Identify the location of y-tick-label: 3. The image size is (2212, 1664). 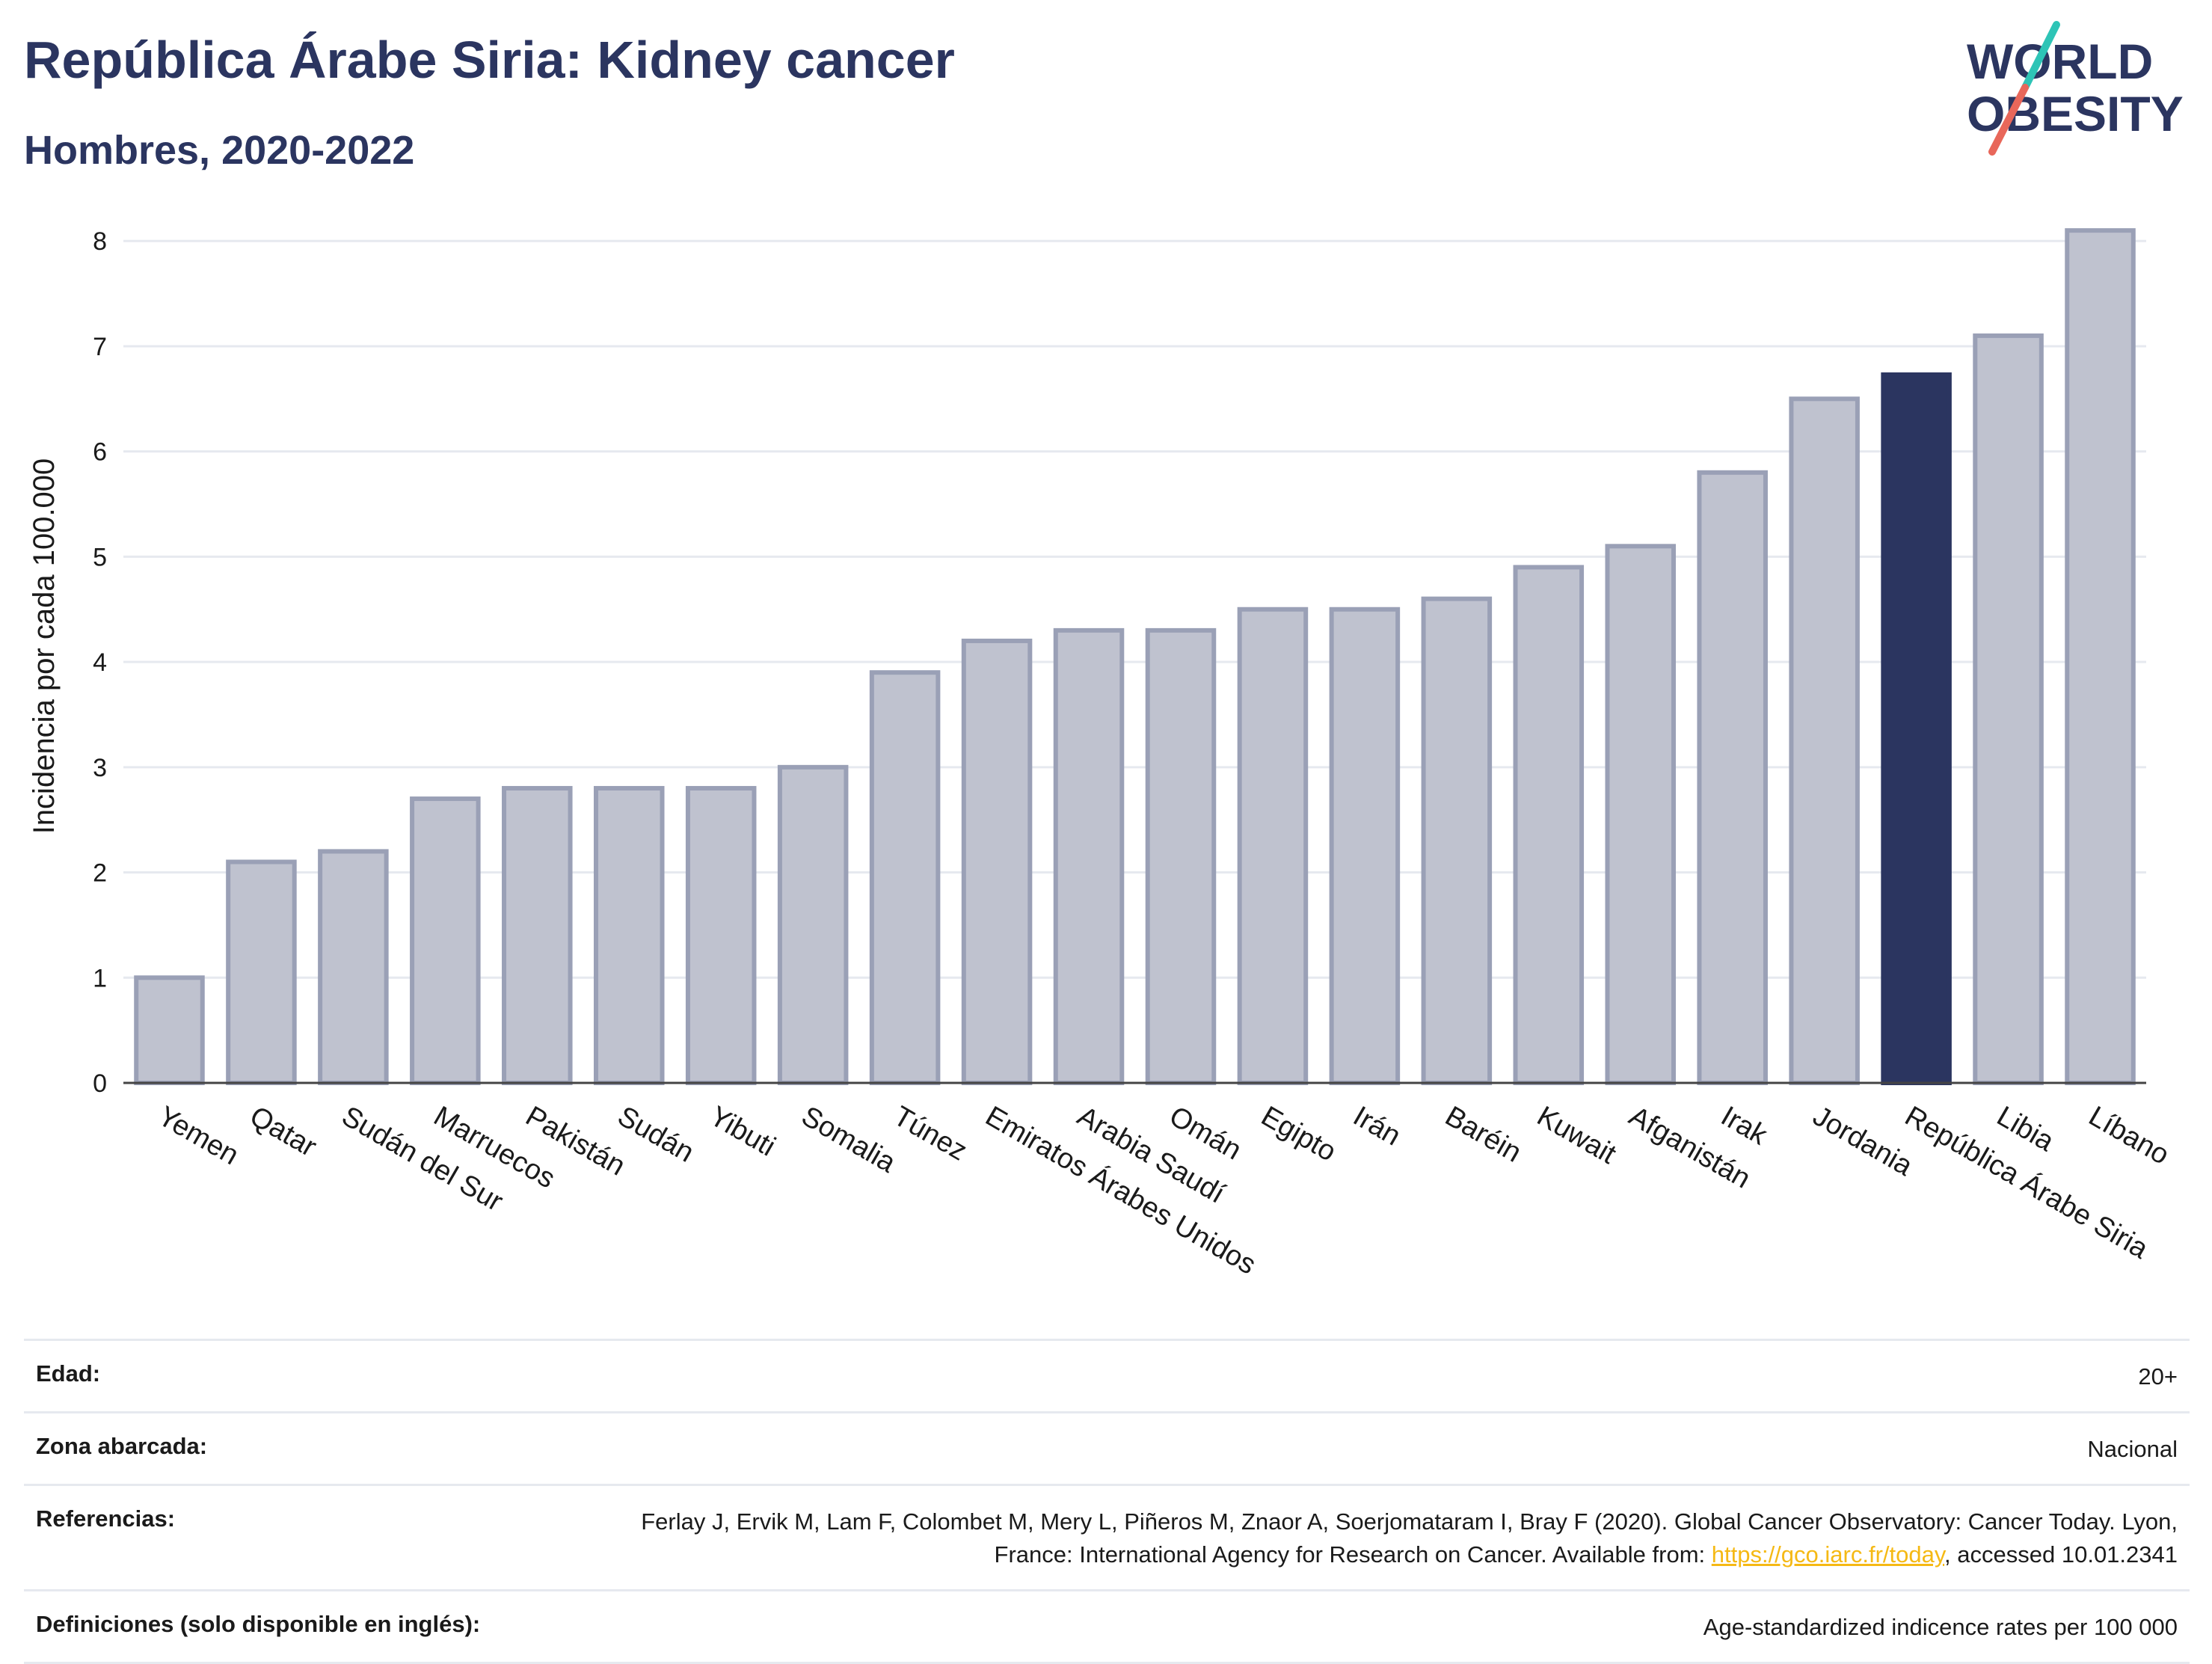
(100, 768).